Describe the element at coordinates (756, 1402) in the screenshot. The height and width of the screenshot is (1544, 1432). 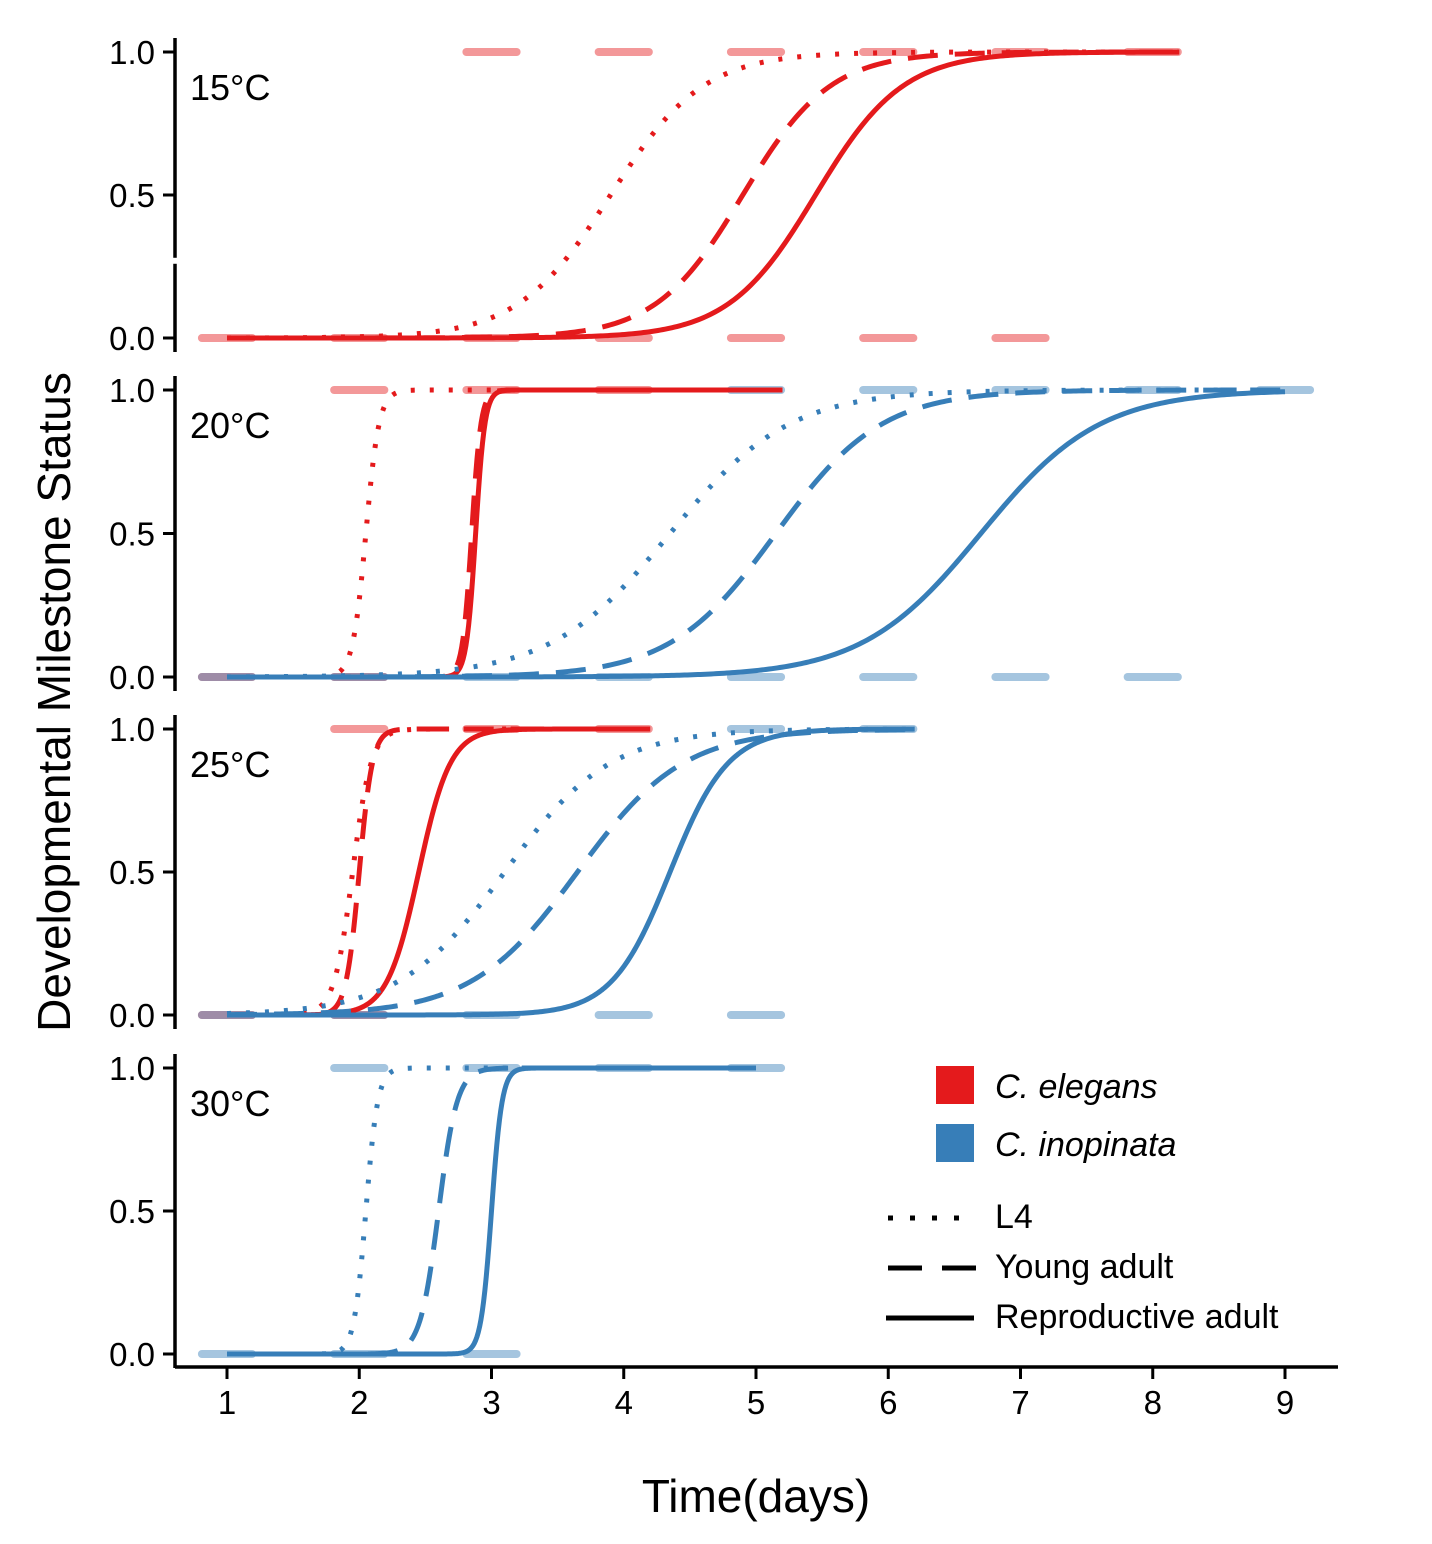
I see `x-tick-label: 5` at that location.